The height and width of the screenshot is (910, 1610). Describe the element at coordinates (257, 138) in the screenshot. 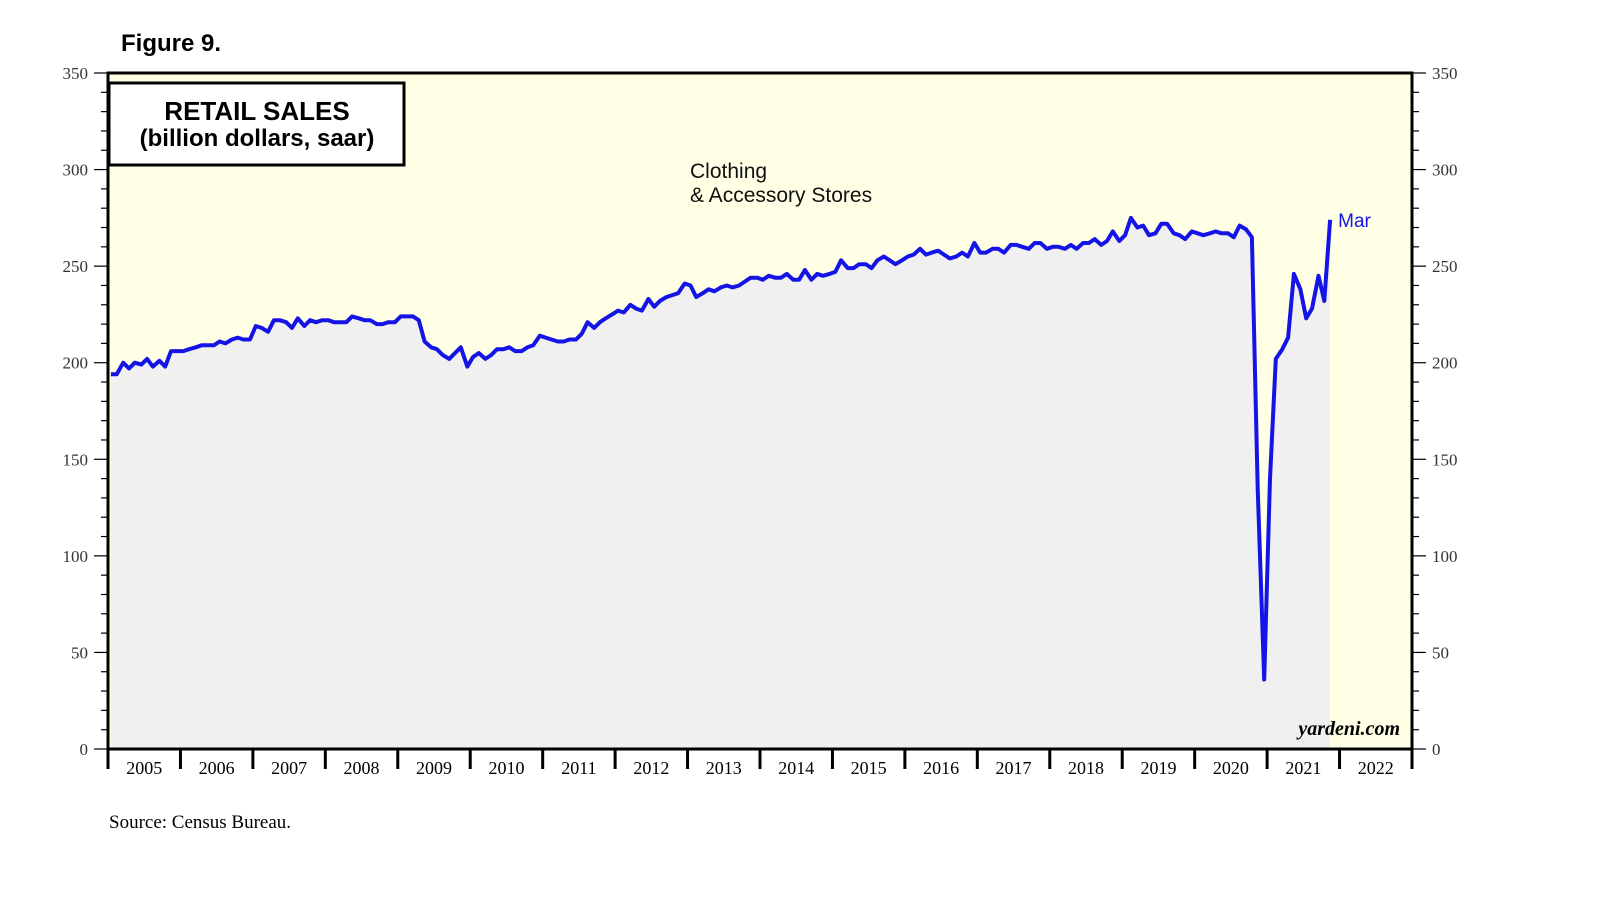

I see `chart-subtitle: (billion dollars, saar)` at that location.